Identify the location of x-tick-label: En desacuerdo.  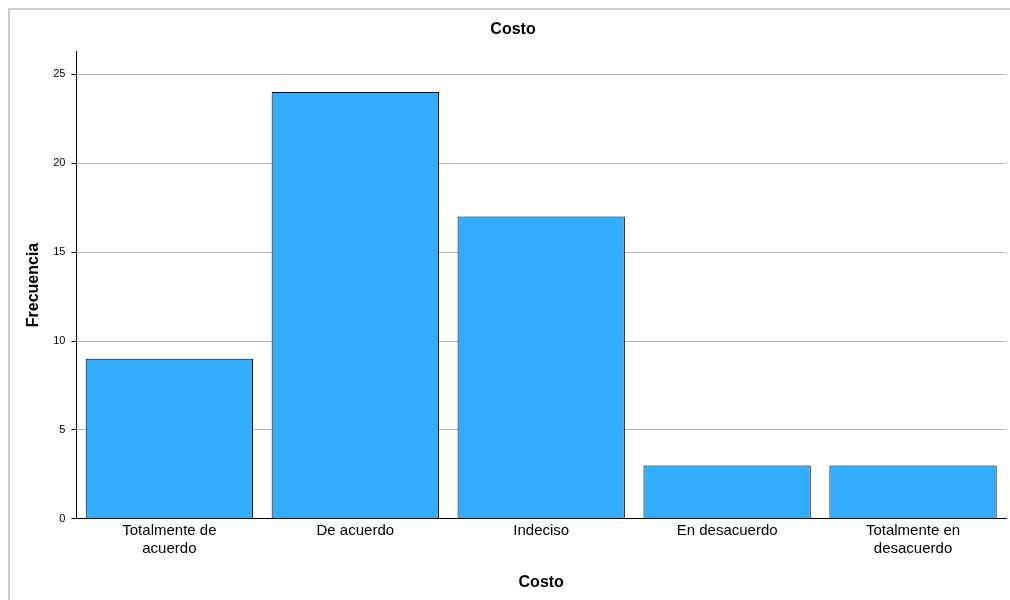
(727, 529).